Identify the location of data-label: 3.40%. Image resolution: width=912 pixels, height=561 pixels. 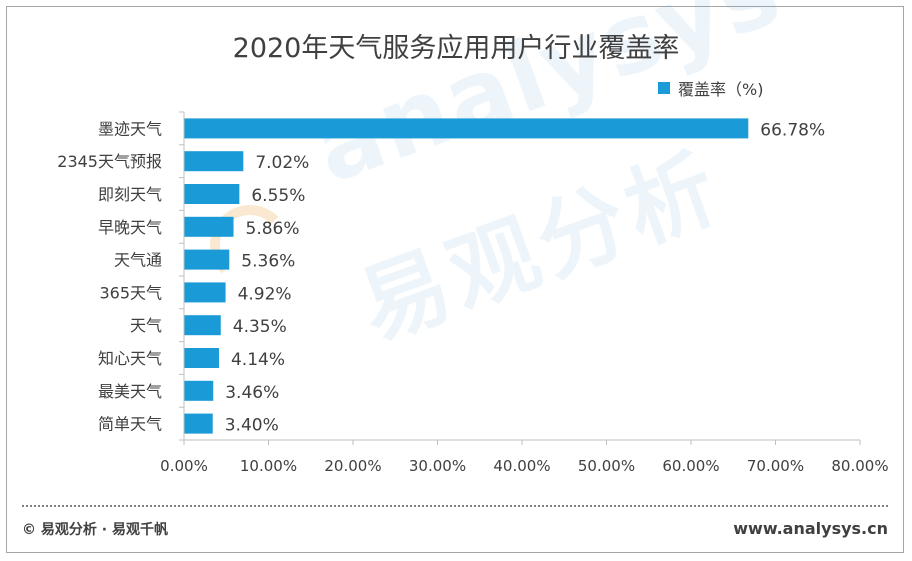
(252, 426).